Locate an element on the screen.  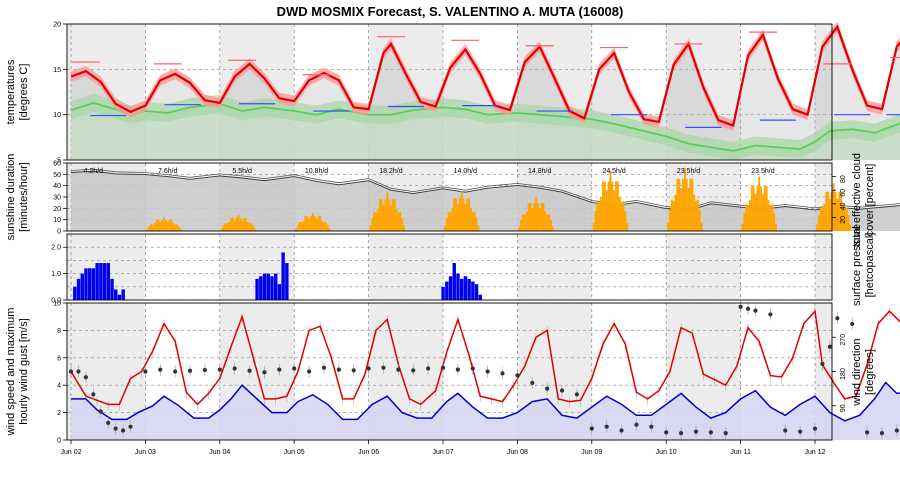
daily-sunshine-label: 18.2h/d is located at coordinates (390, 171).